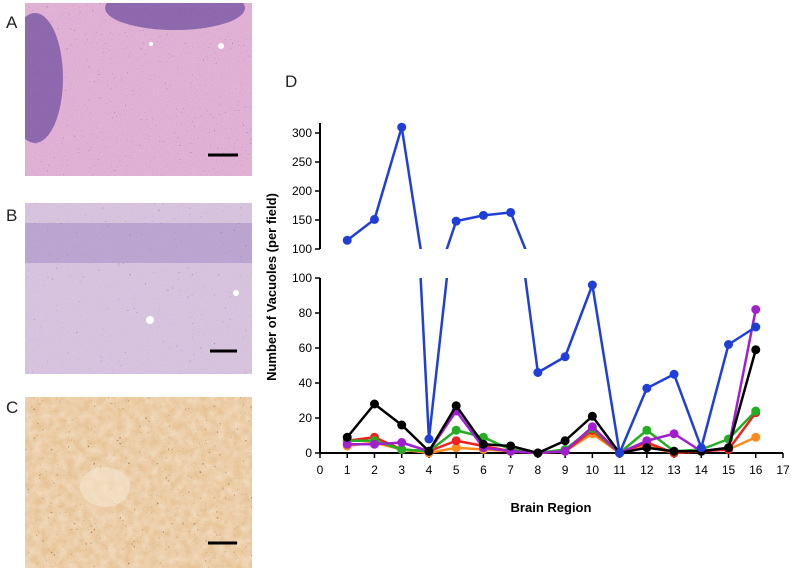 This screenshot has height=572, width=800. What do you see at coordinates (483, 470) in the screenshot?
I see `x-tick-label: 6` at bounding box center [483, 470].